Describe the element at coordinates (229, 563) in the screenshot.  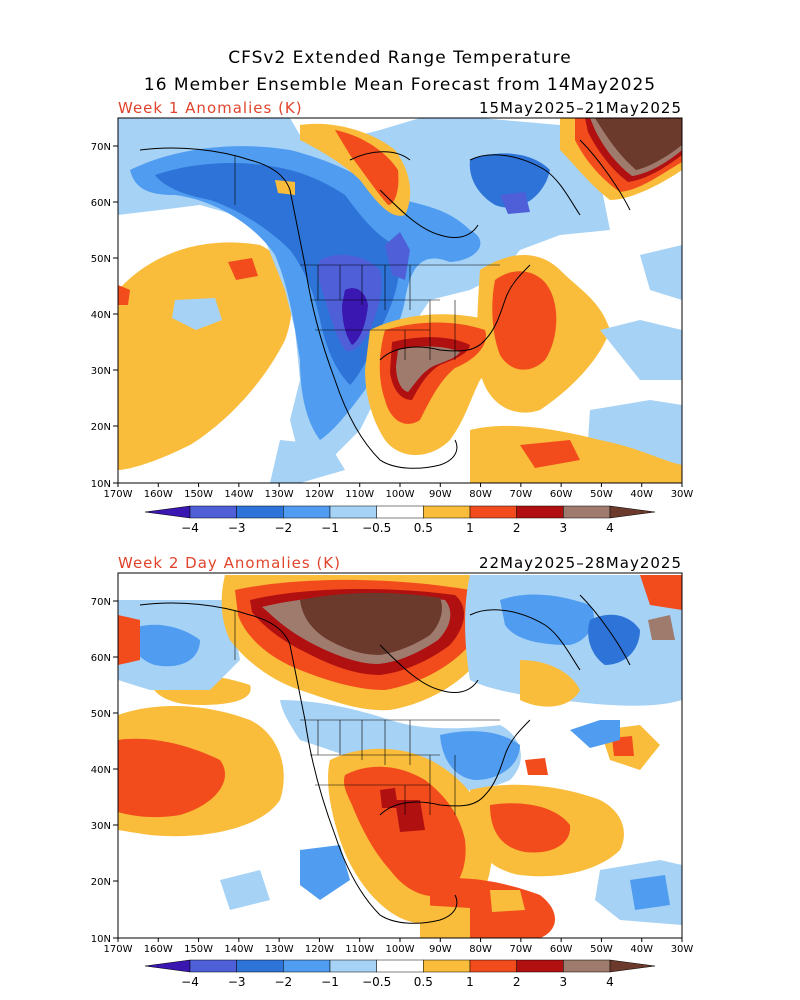
I see `panel2-label: Week 2 Day Anomalies (K)` at that location.